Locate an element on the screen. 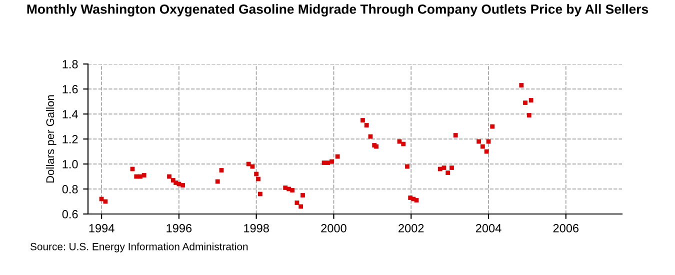  y-tick-label: 1.2 is located at coordinates (70, 139).